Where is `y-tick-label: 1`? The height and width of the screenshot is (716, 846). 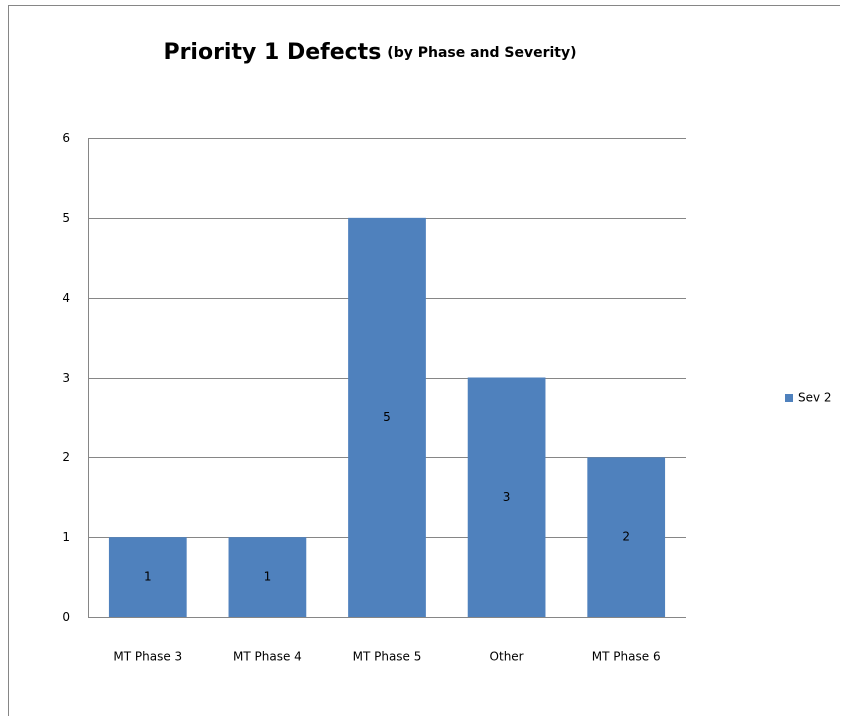 y-tick-label: 1 is located at coordinates (66, 537).